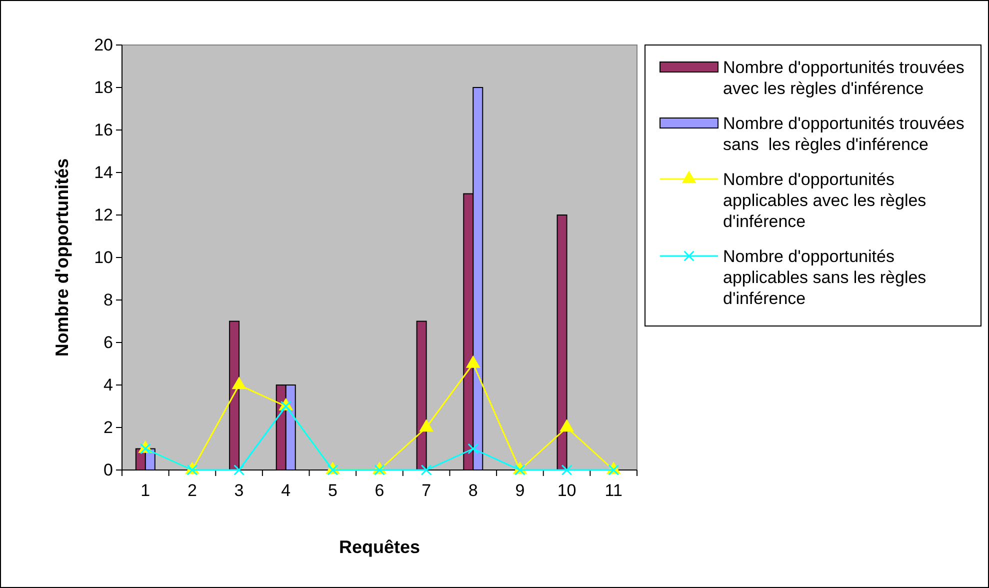 This screenshot has height=588, width=989. Describe the element at coordinates (333, 490) in the screenshot. I see `x-tick-label: 5` at that location.